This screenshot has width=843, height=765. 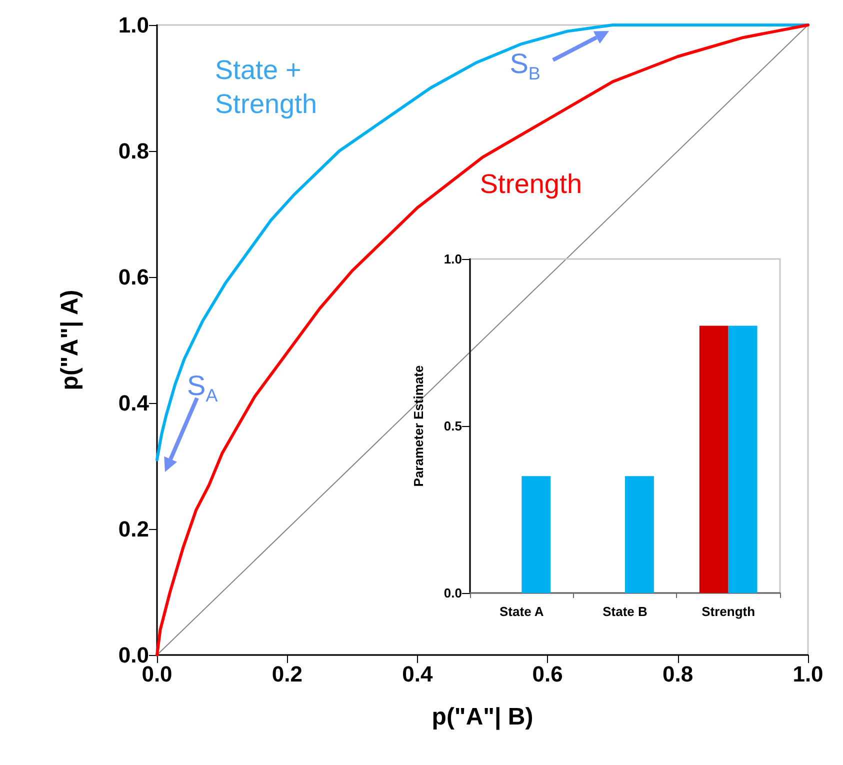 I want to click on y-axis-title: Parameter Estimate, so click(x=418, y=426).